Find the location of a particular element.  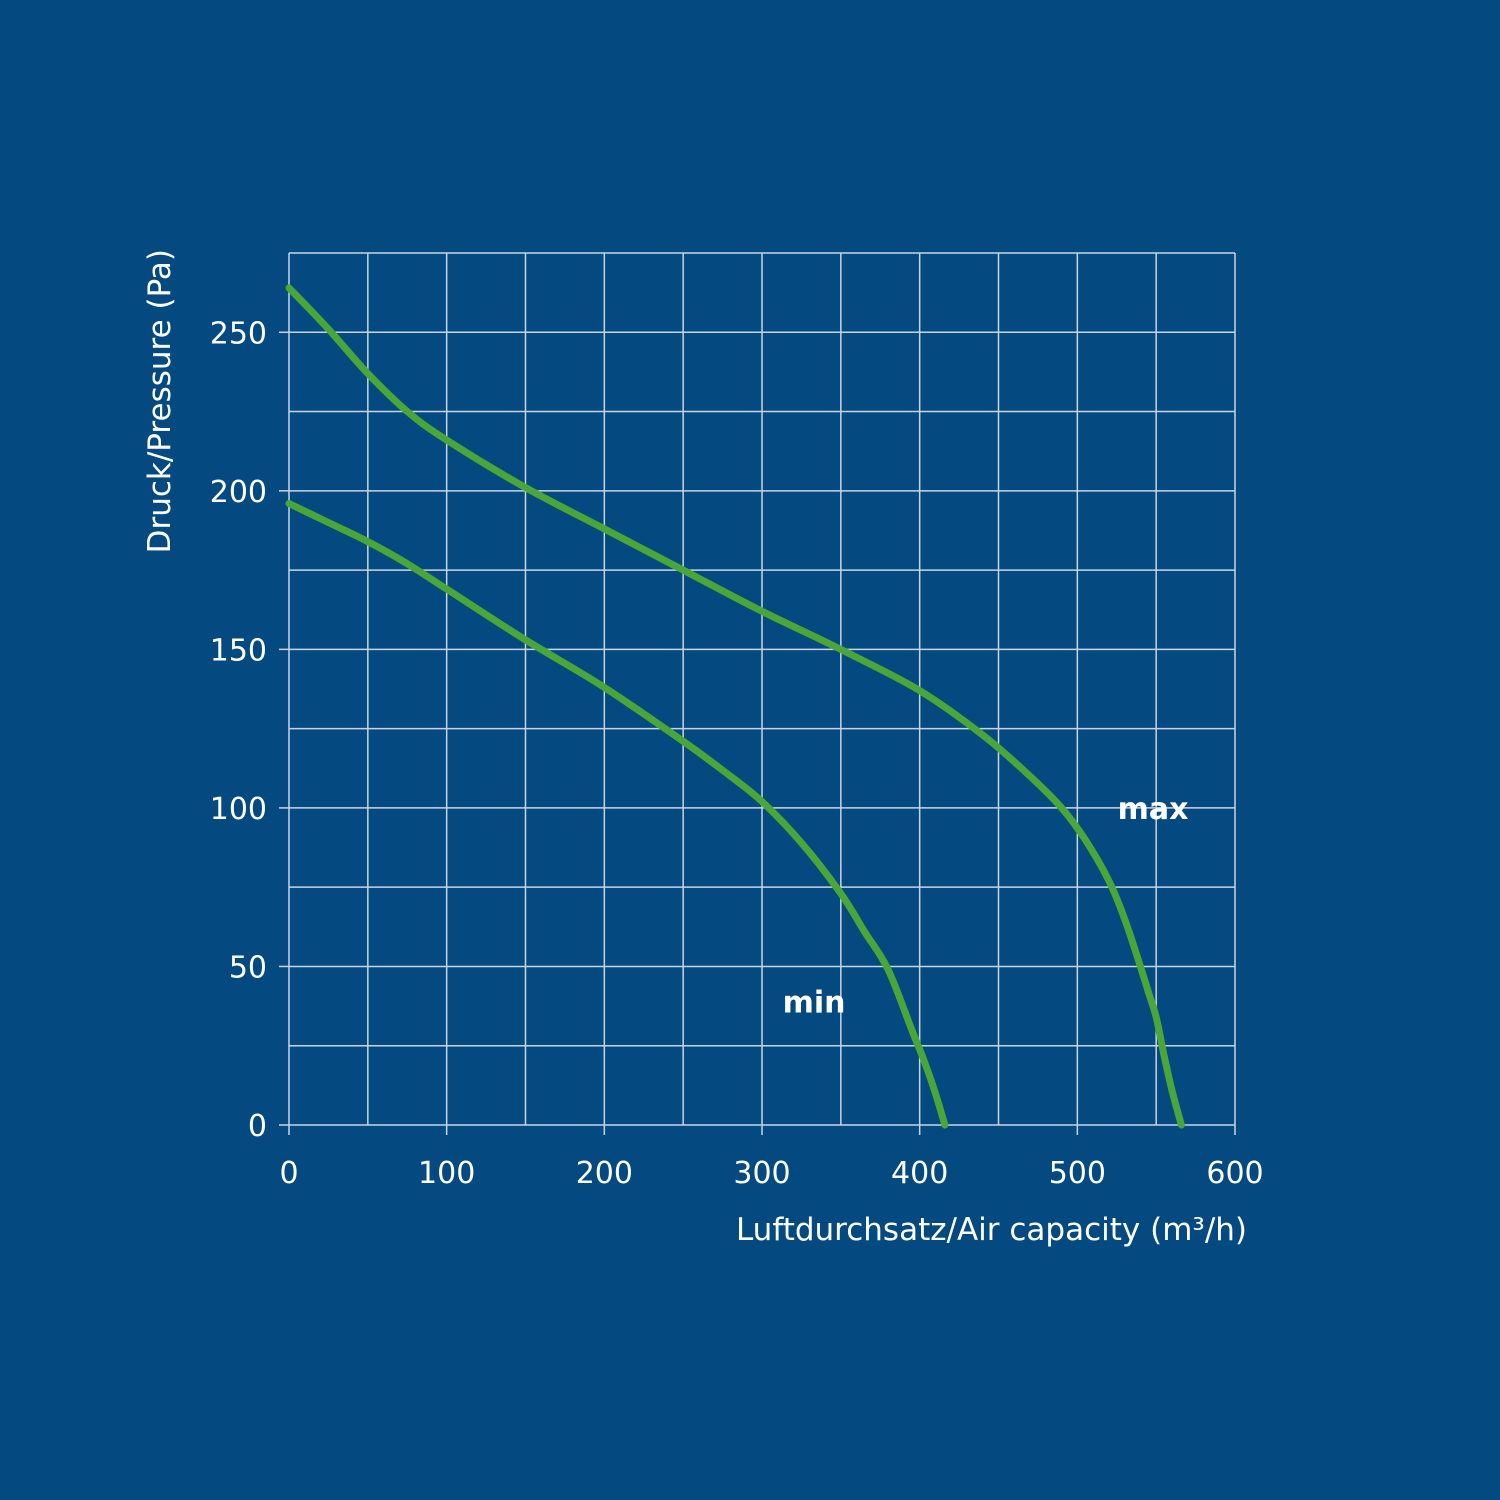

y-axis-label: Druck/Pressure (Pa) is located at coordinates (160, 401).